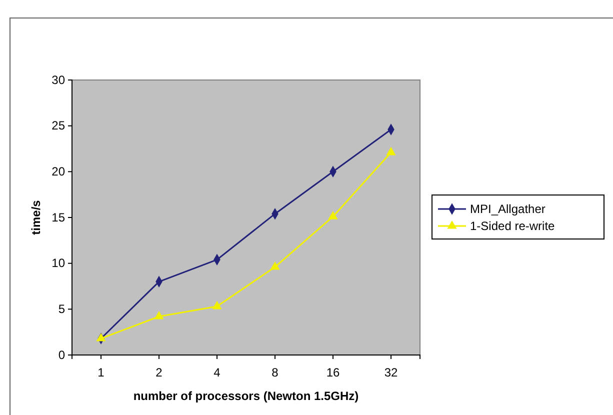 Image resolution: width=613 pixels, height=415 pixels. I want to click on y-tick-label: 0, so click(62, 355).